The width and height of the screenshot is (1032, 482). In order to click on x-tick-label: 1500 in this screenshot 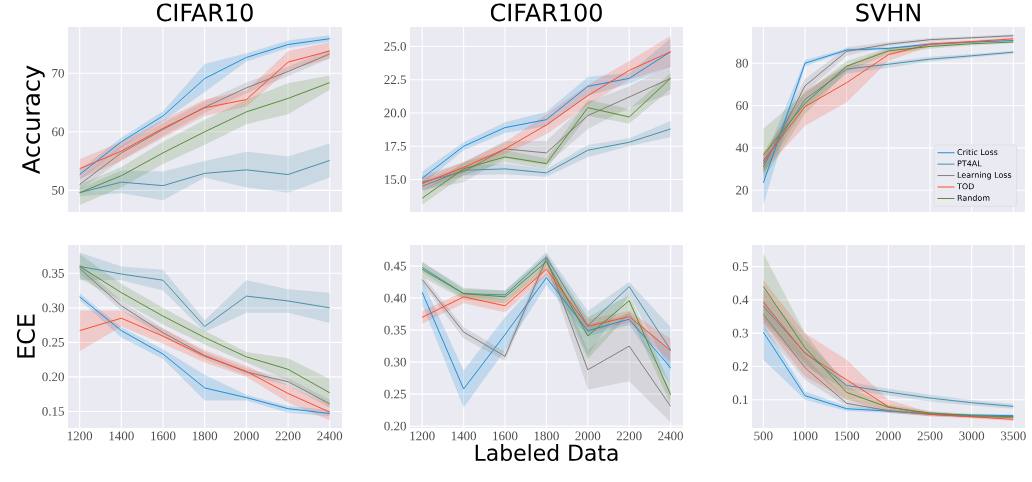, I will do `click(847, 436)`.